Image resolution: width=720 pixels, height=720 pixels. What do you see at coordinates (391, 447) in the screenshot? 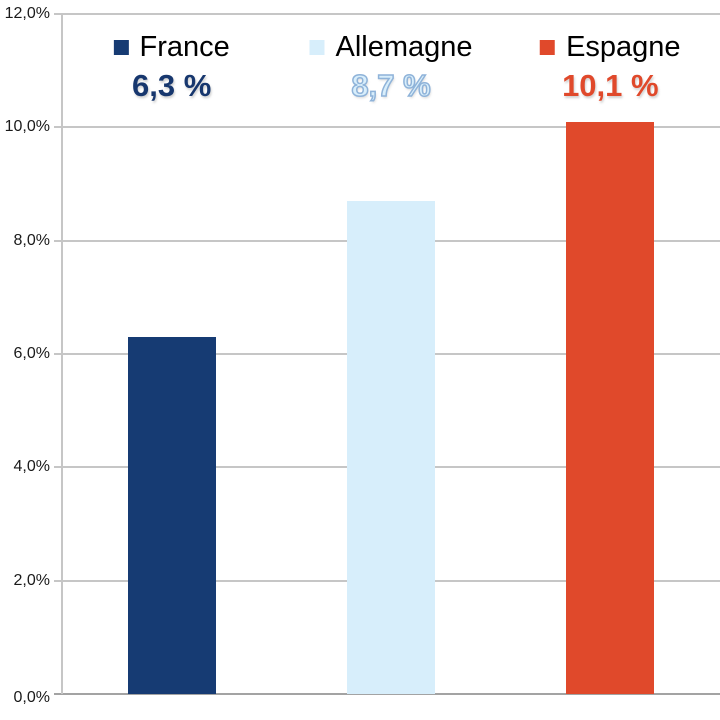
I see `bar-allemagne` at bounding box center [391, 447].